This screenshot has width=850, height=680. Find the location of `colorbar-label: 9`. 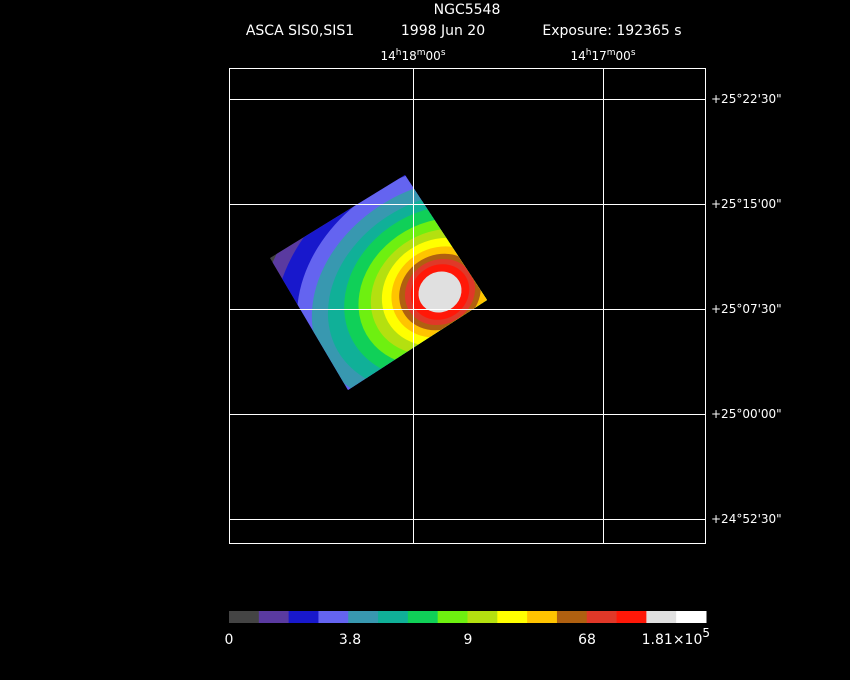

colorbar-label: 9 is located at coordinates (468, 640).